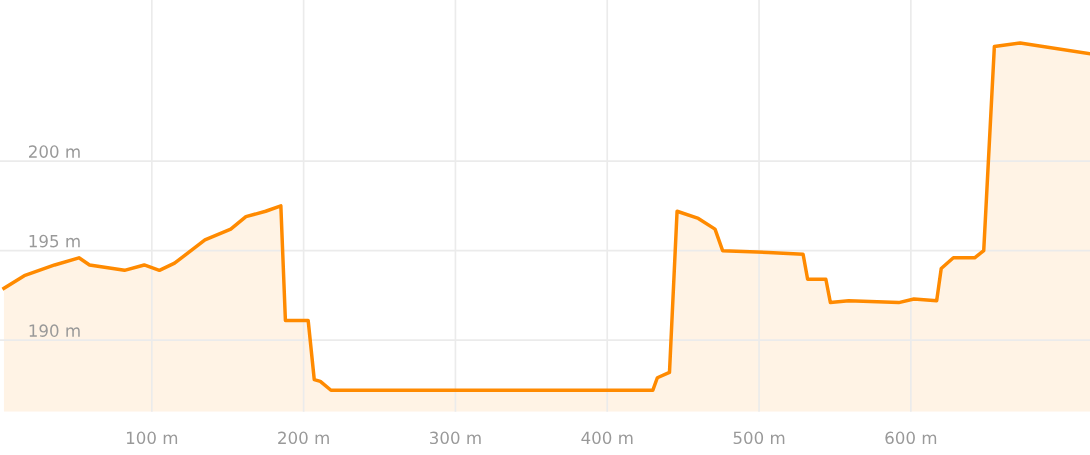 The width and height of the screenshot is (1090, 455). I want to click on y-tick-label: 200 m, so click(54, 151).